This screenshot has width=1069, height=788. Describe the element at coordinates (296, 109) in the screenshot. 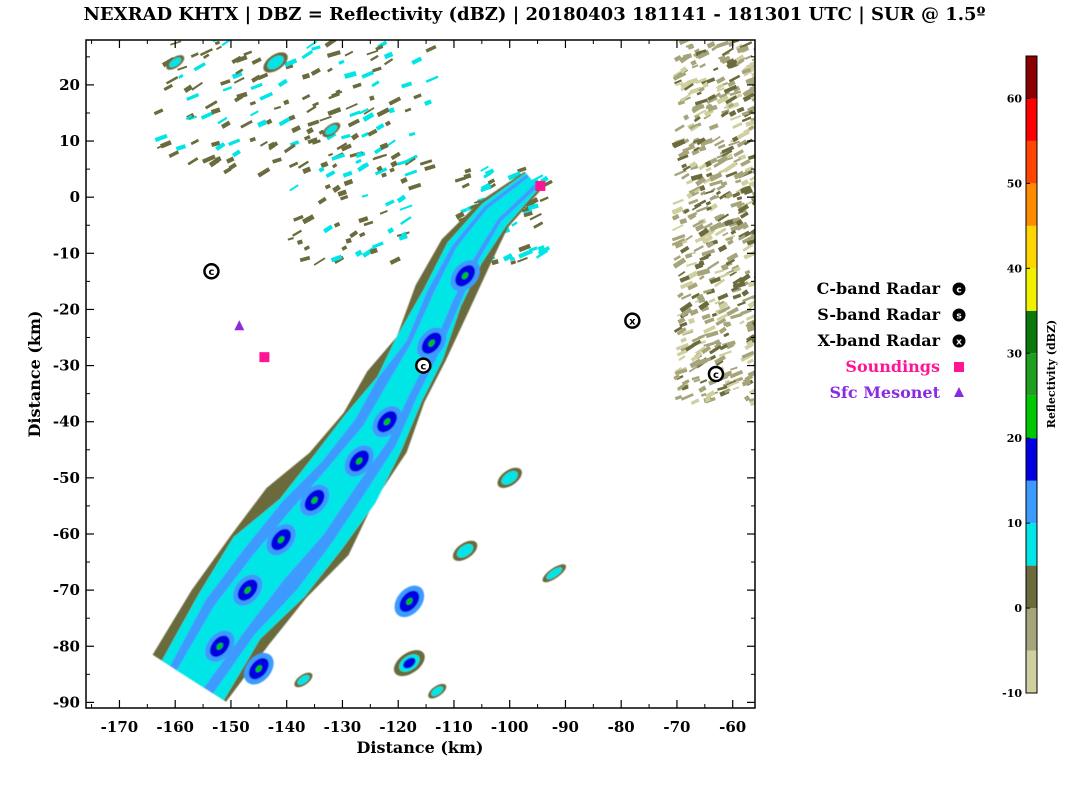

I see `north-echoes` at that location.